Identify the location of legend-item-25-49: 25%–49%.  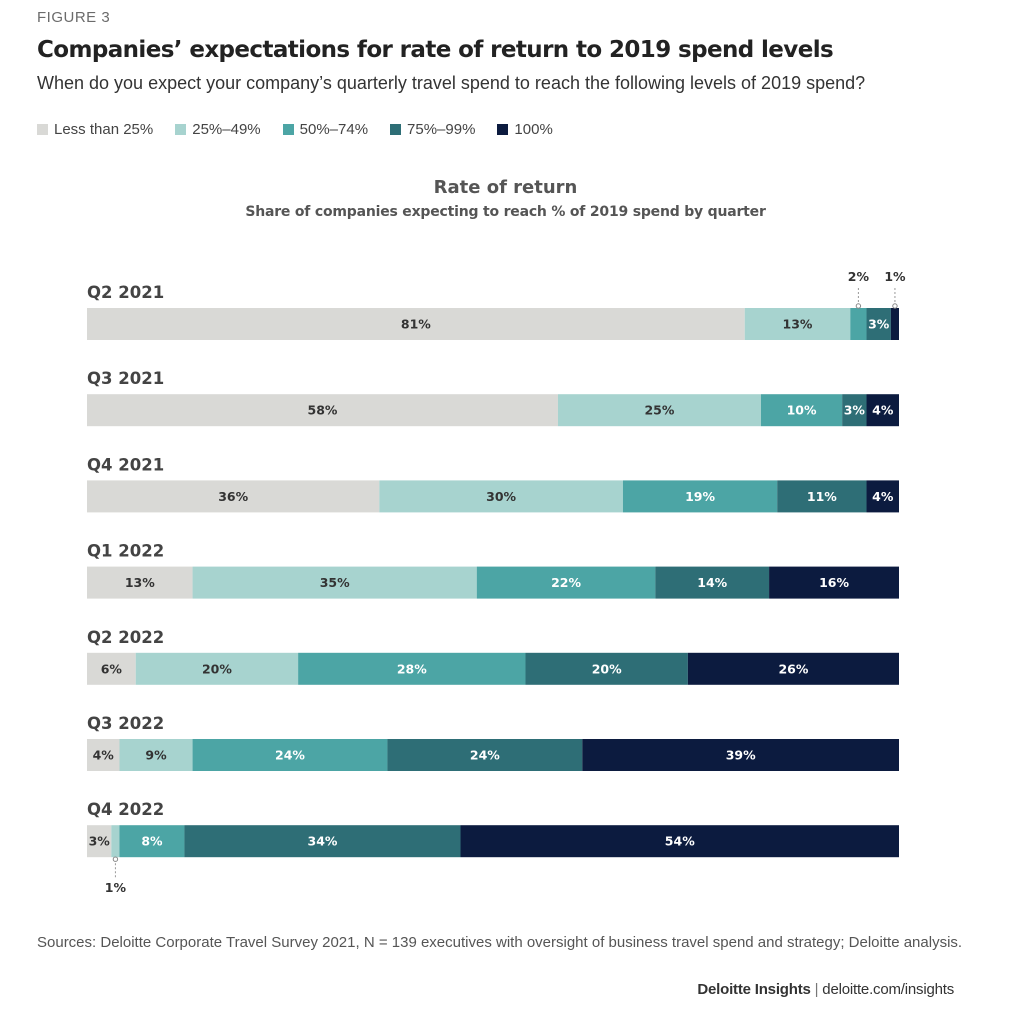
(218, 129).